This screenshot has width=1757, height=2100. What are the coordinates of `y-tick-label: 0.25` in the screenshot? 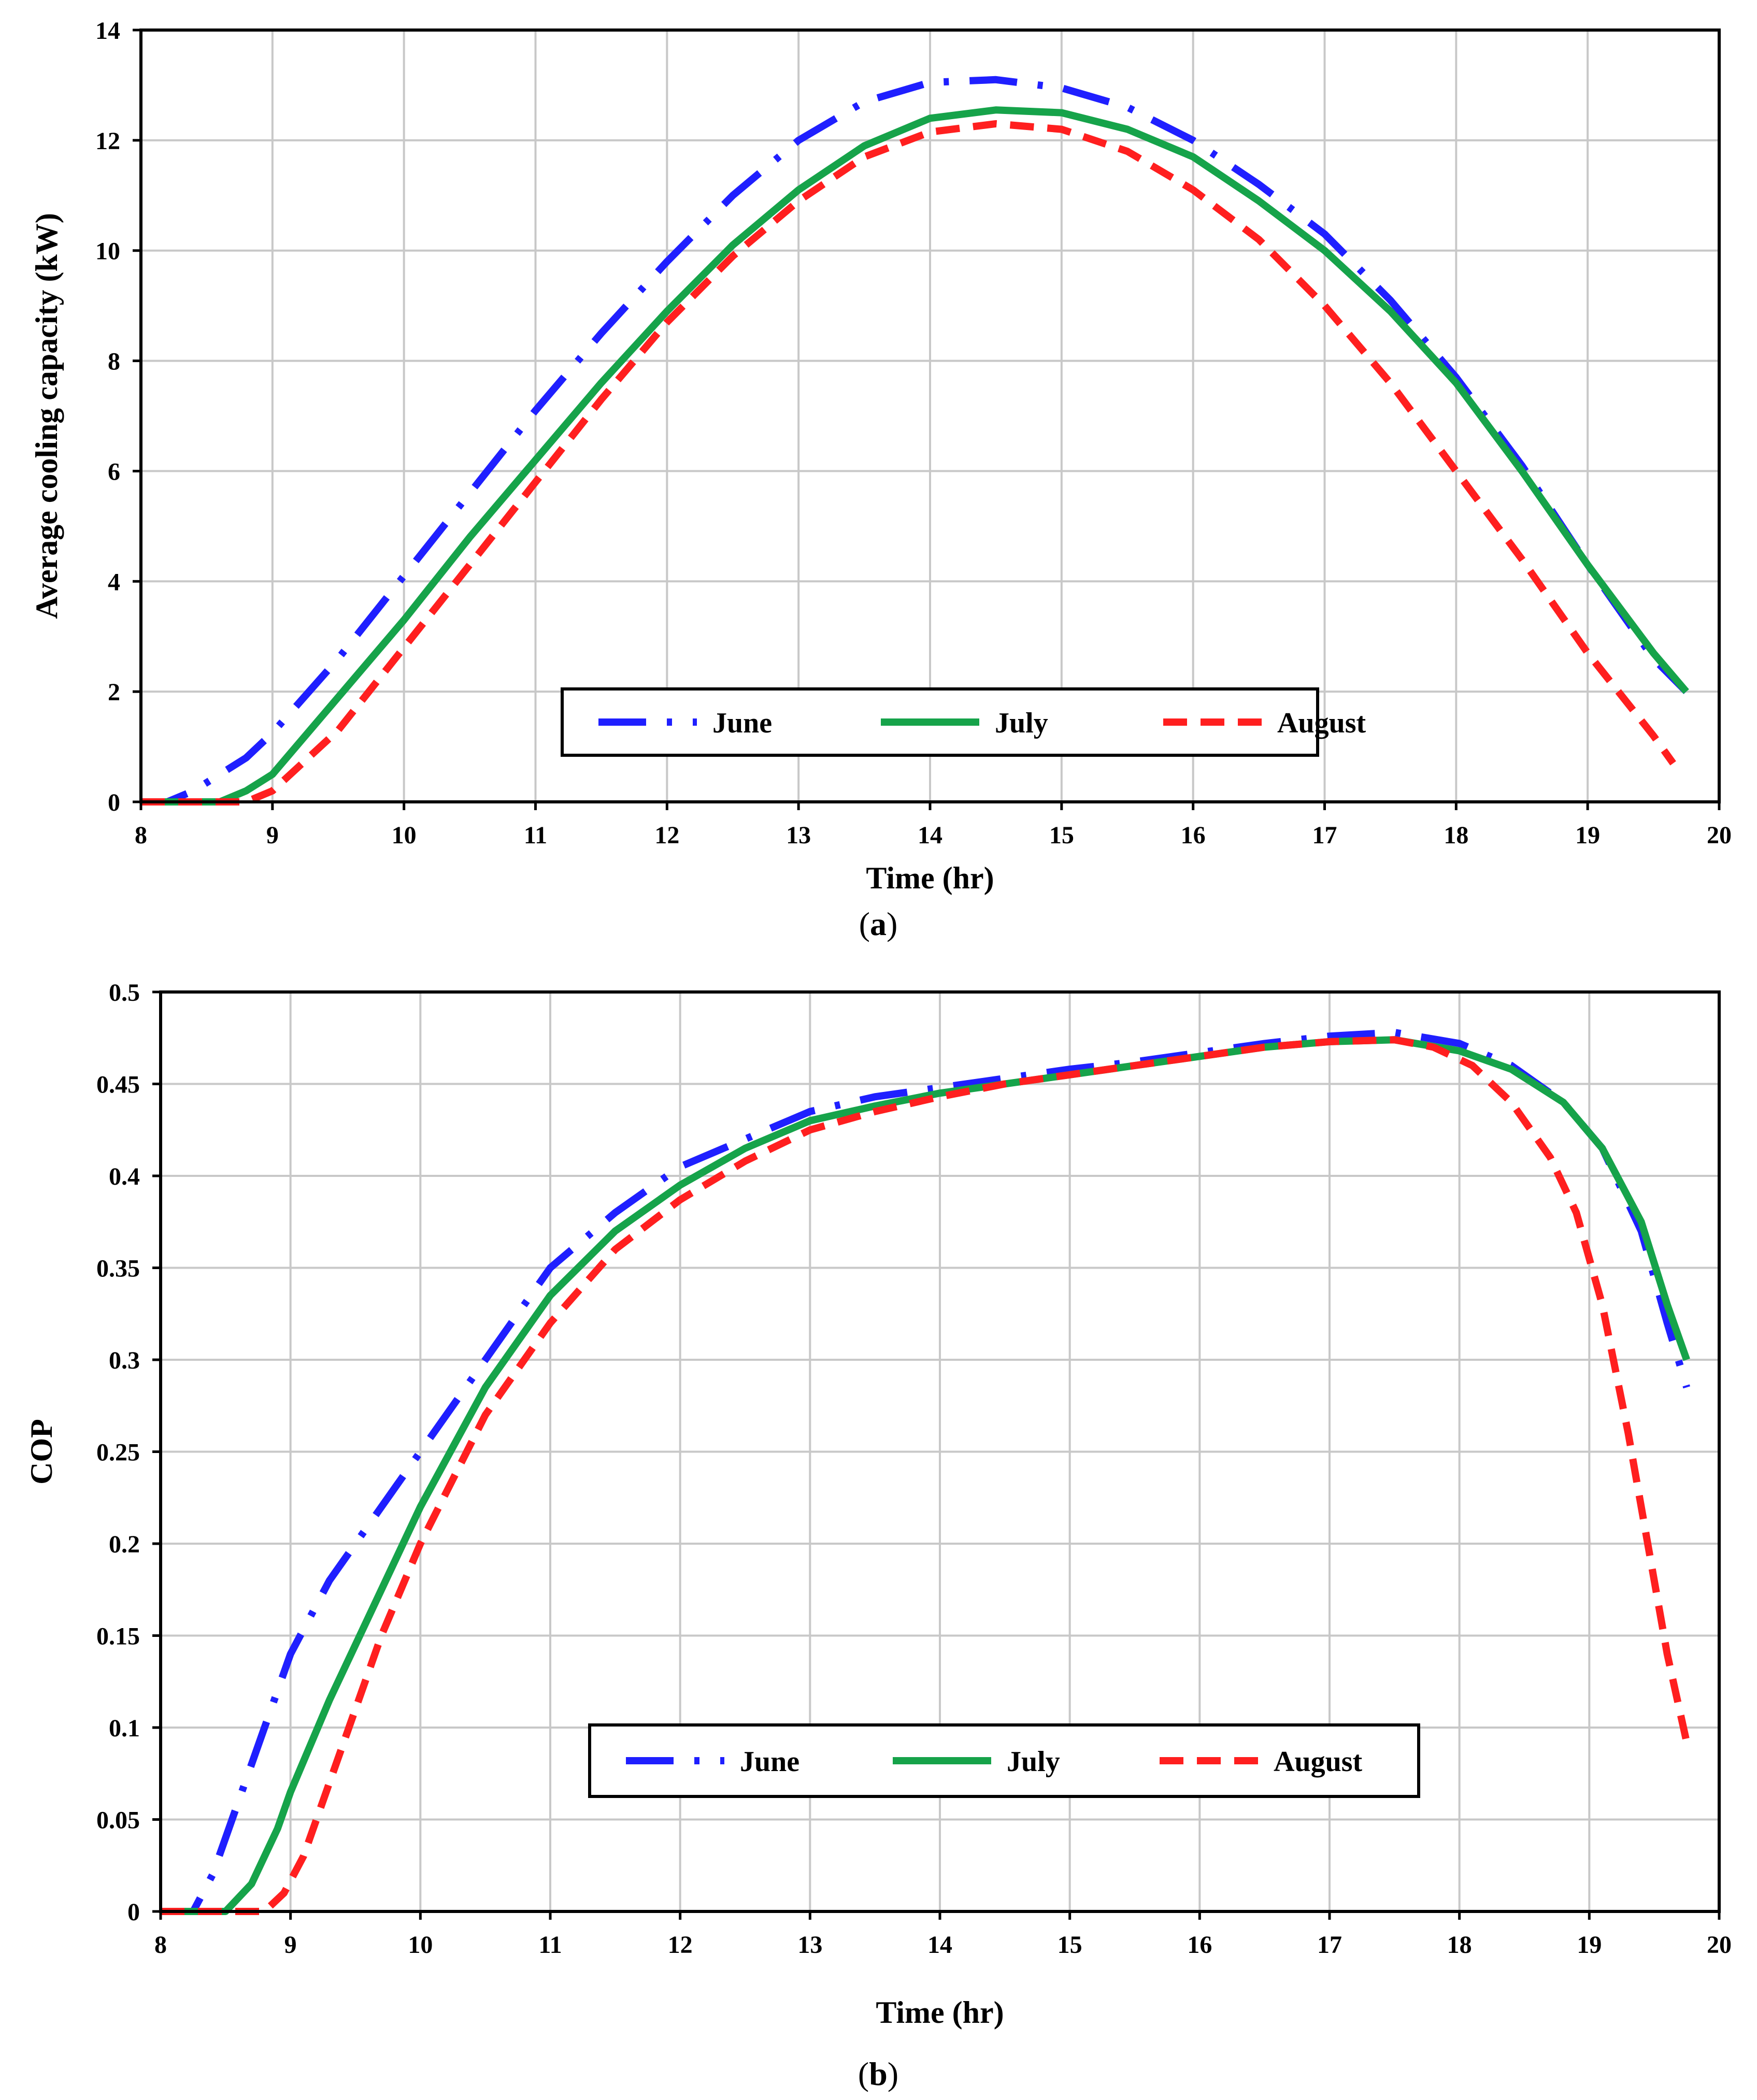 It's located at (118, 1452).